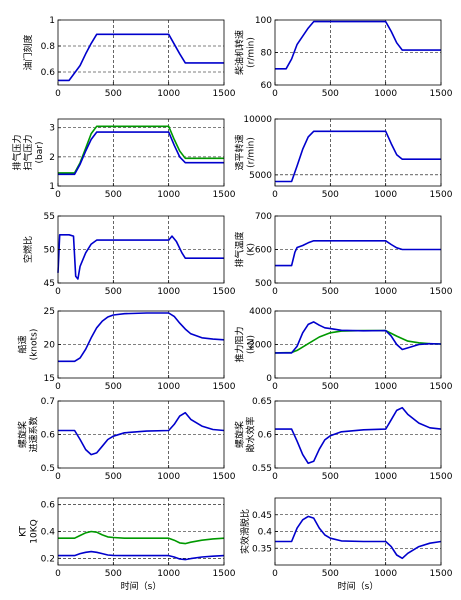 The image size is (461, 600). I want to click on y-axis-label-line: (kN), so click(252, 344).